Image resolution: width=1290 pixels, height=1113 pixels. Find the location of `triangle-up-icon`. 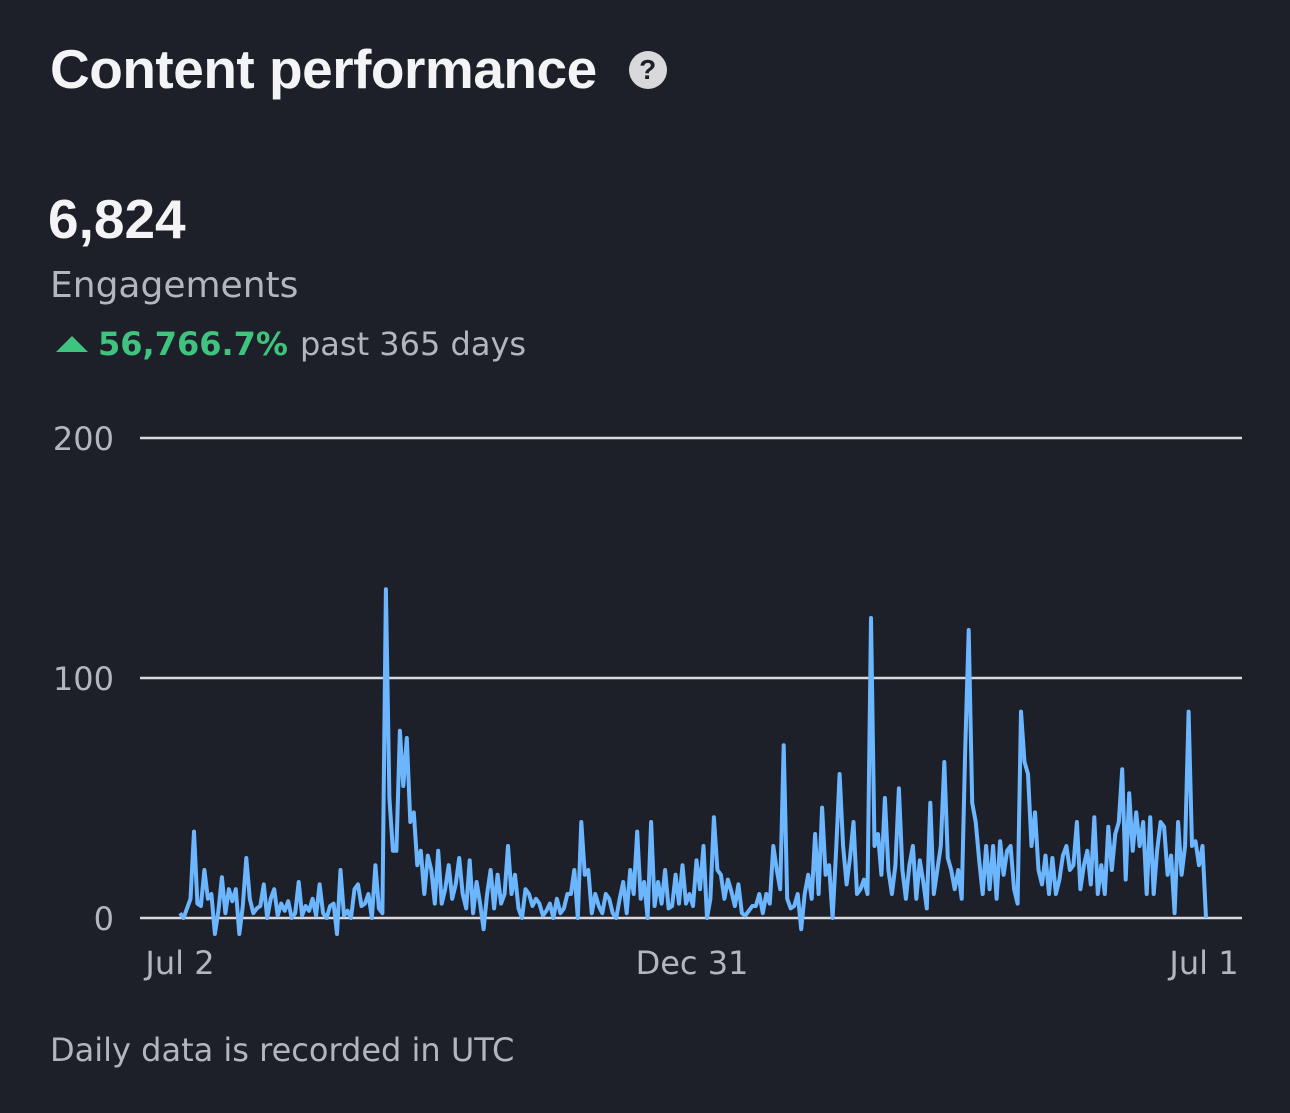

triangle-up-icon is located at coordinates (72, 344).